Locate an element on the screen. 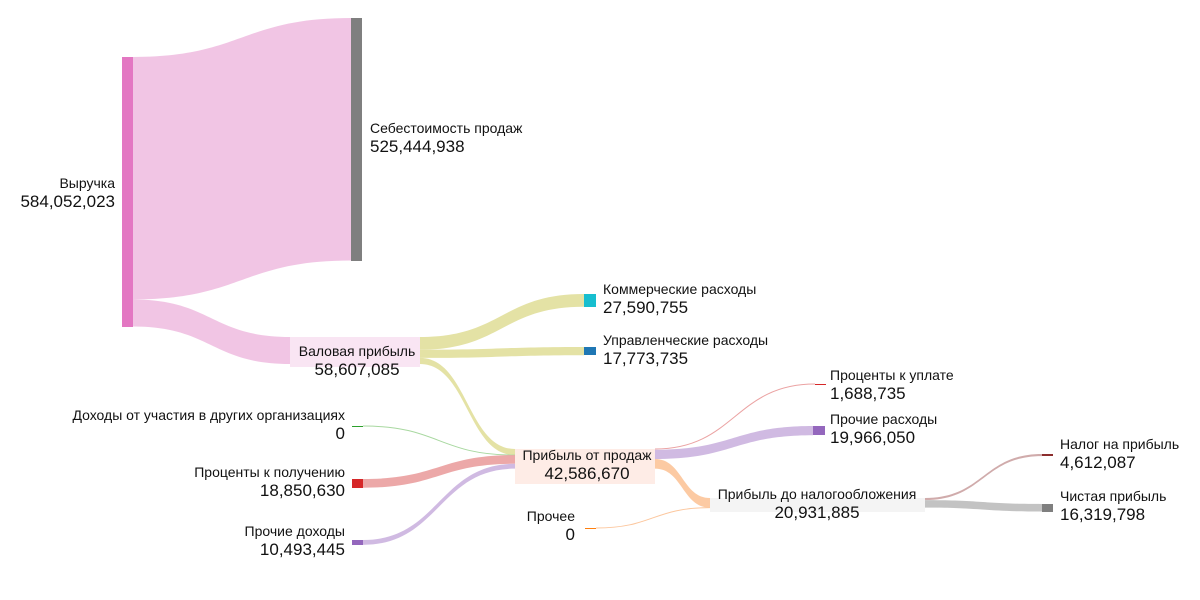  node-label-pretax: Прибыль до налогообложения is located at coordinates (817, 494).